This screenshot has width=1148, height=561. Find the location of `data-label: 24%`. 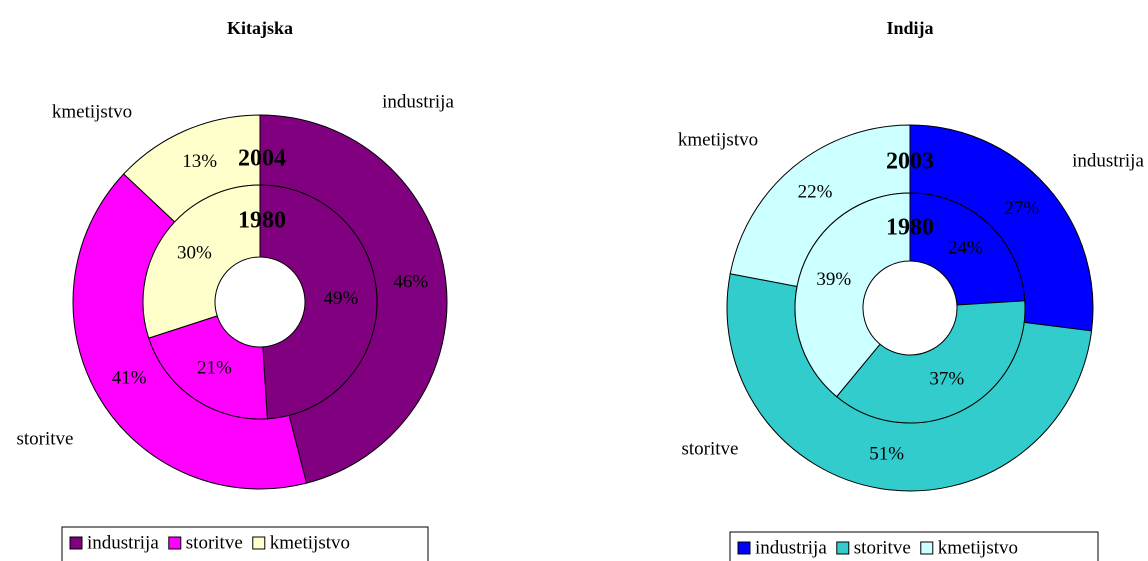

data-label: 24% is located at coordinates (965, 247).